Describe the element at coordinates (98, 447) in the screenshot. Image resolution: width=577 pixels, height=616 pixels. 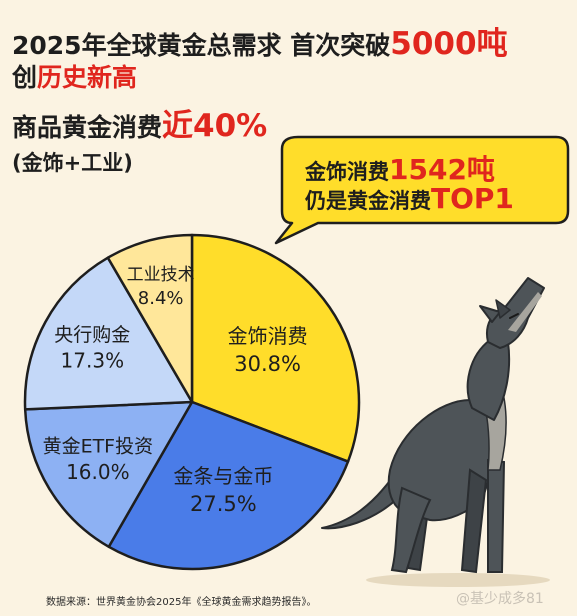
I see `slice-label-3: 黄金ETF投资` at that location.